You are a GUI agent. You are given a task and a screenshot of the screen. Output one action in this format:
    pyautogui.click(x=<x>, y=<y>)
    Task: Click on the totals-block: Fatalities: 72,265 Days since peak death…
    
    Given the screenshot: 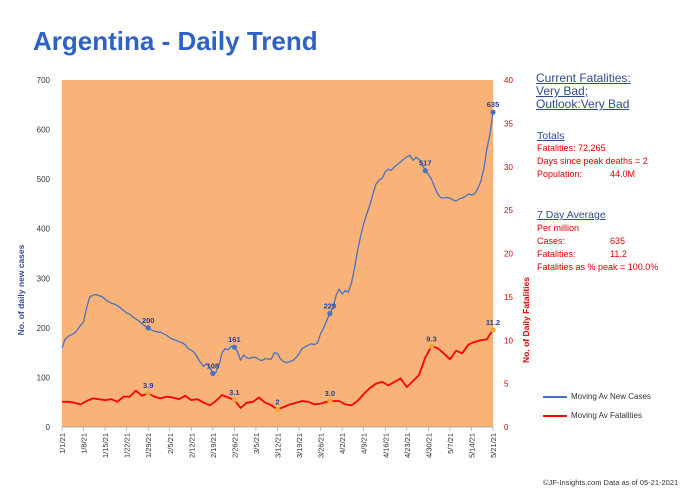 What is the action you would take?
    pyautogui.click(x=592, y=161)
    